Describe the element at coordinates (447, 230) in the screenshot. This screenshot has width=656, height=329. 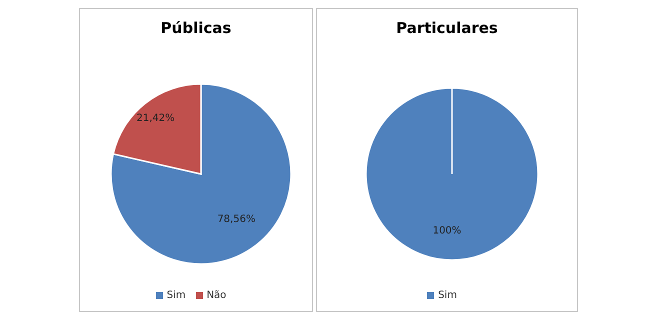
I see `data-label: 100%` at that location.